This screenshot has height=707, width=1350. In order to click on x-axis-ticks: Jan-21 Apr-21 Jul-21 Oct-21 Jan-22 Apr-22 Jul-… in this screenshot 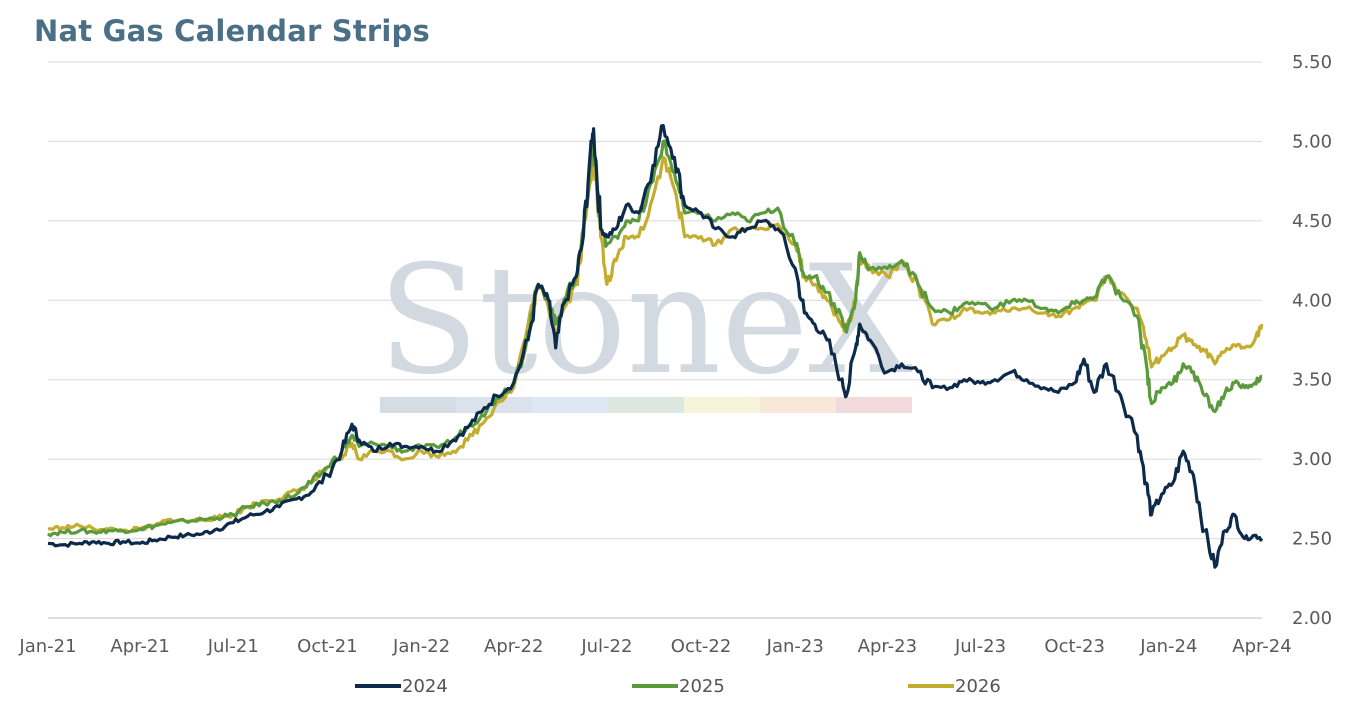, I will do `click(654, 646)`.